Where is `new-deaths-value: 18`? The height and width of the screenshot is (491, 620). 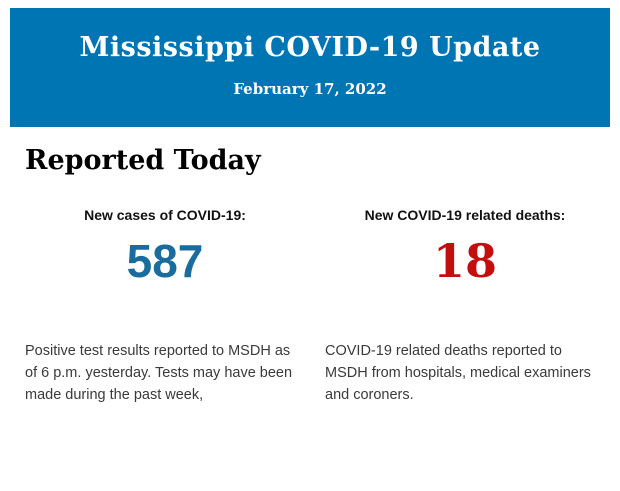 new-deaths-value: 18 is located at coordinates (464, 261).